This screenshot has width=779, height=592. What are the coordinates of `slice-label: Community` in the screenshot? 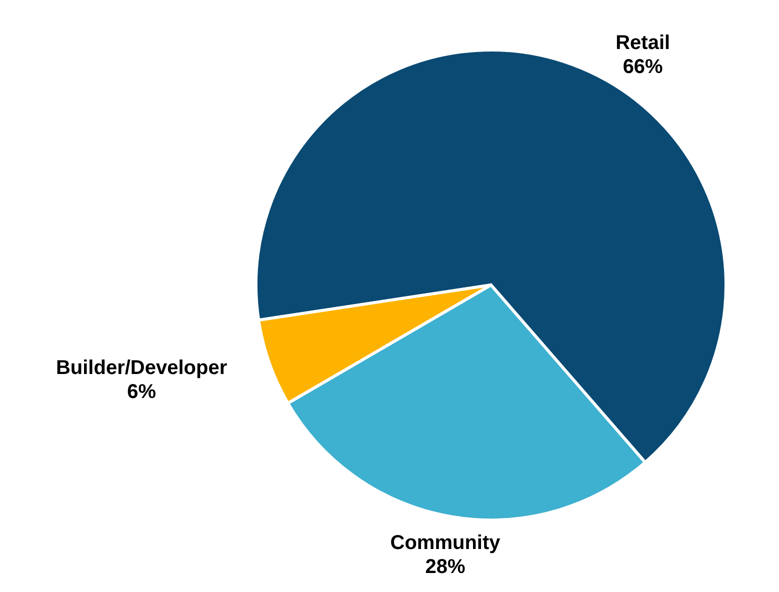 It's located at (446, 543).